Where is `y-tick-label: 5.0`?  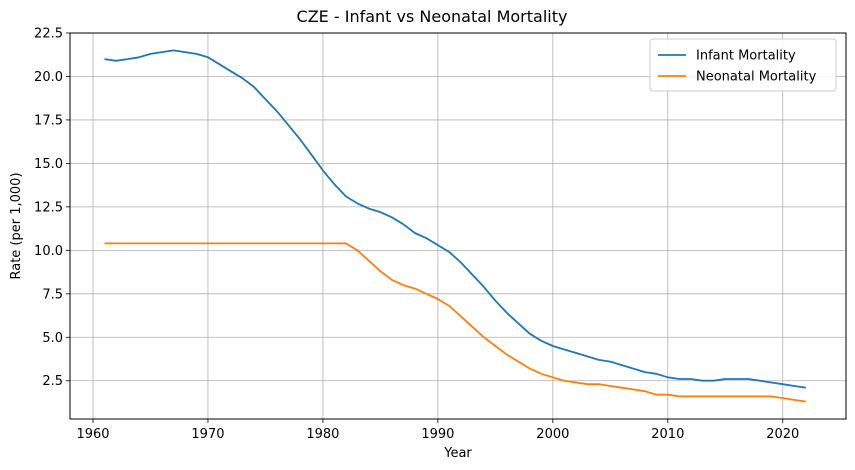 y-tick-label: 5.0 is located at coordinates (52, 338).